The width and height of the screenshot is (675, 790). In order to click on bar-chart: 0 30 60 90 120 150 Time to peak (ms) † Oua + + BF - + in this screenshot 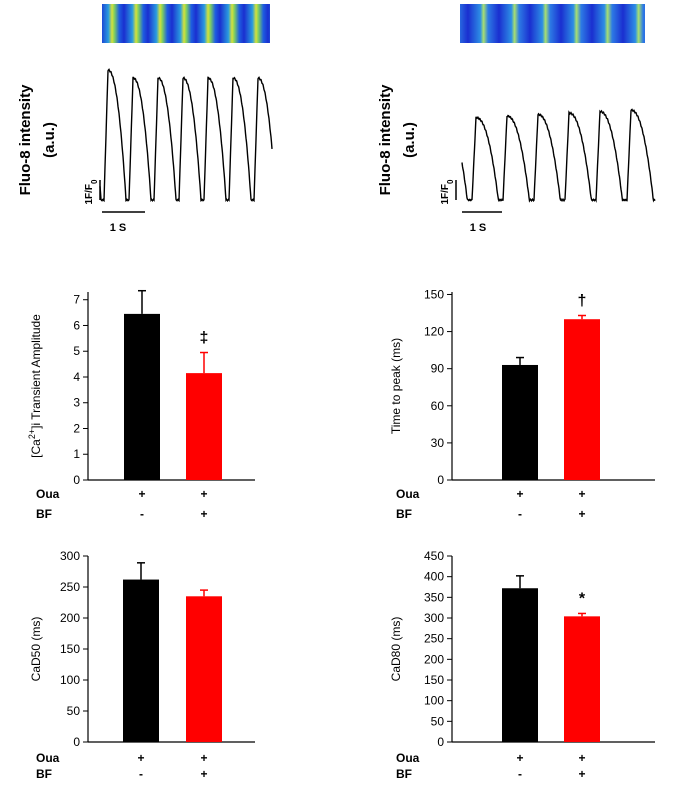, I will do `click(522, 404)`.